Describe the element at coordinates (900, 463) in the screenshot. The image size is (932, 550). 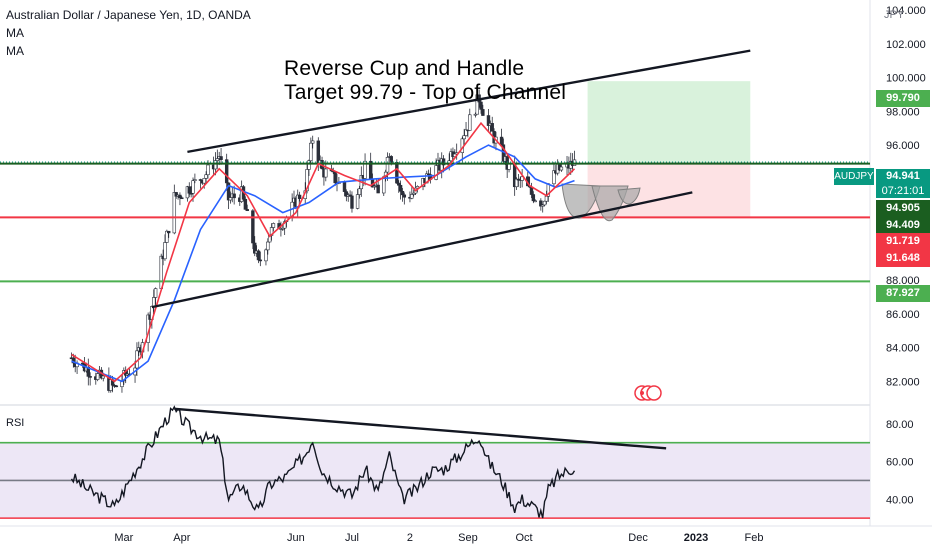
I see `rsi-tick-1: 60.00` at that location.